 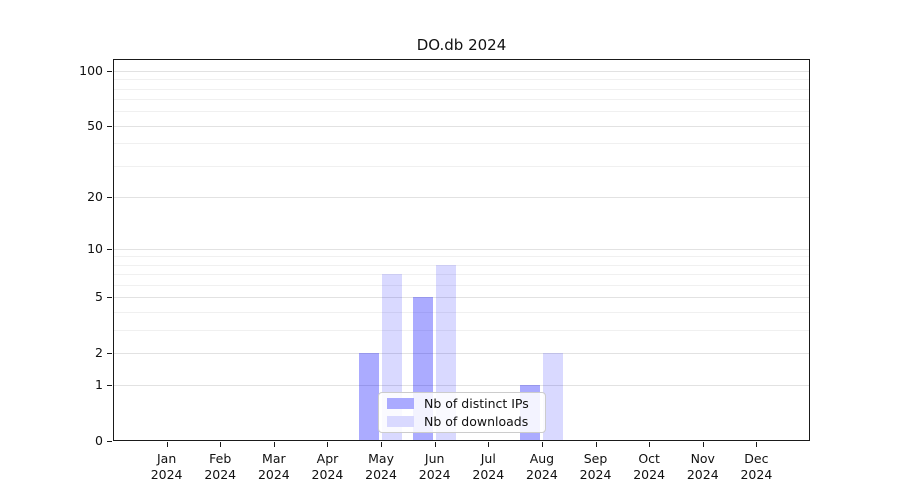 What do you see at coordinates (552, 396) in the screenshot?
I see `bar-downloads` at bounding box center [552, 396].